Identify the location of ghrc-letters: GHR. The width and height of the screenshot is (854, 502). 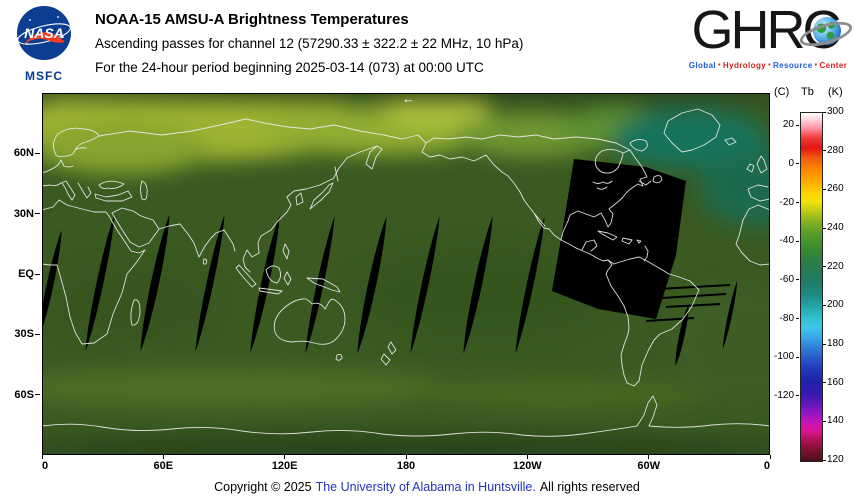
(748, 30).